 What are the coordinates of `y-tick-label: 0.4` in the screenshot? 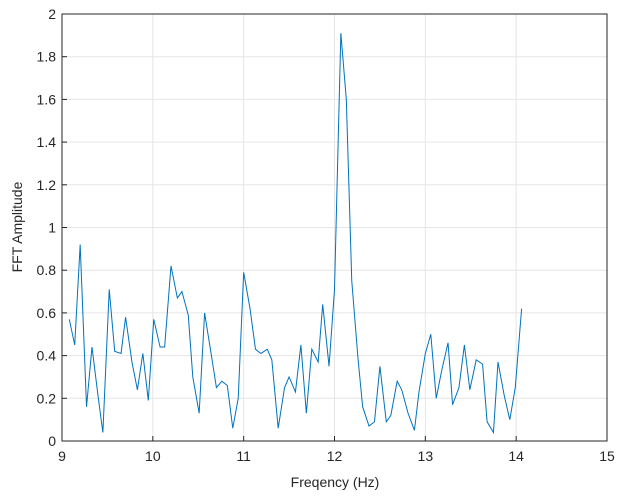 It's located at (47, 356).